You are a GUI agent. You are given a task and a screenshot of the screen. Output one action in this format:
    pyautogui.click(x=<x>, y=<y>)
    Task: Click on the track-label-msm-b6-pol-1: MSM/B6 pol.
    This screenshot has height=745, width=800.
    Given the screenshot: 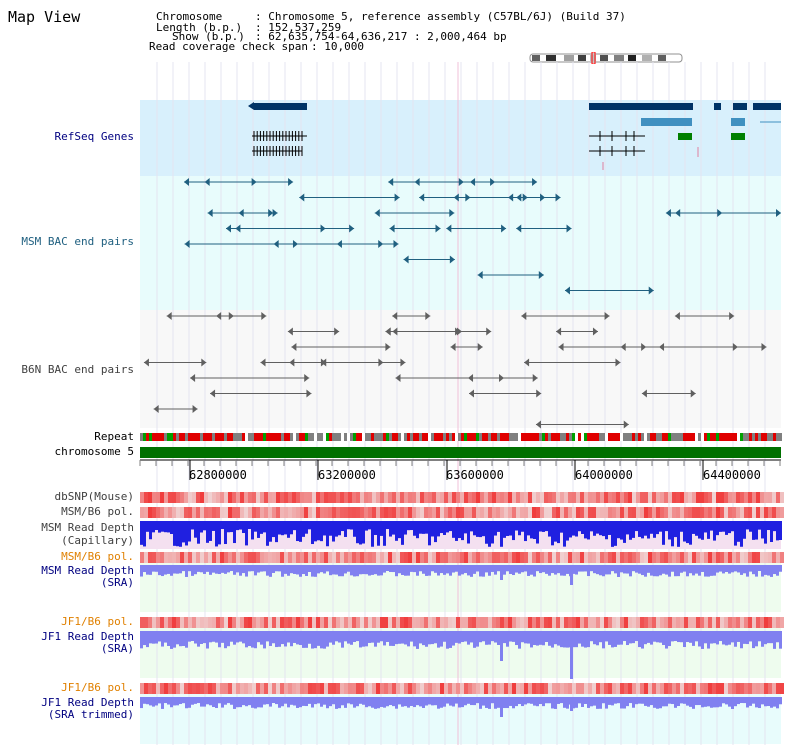 What is the action you would take?
    pyautogui.click(x=97, y=511)
    